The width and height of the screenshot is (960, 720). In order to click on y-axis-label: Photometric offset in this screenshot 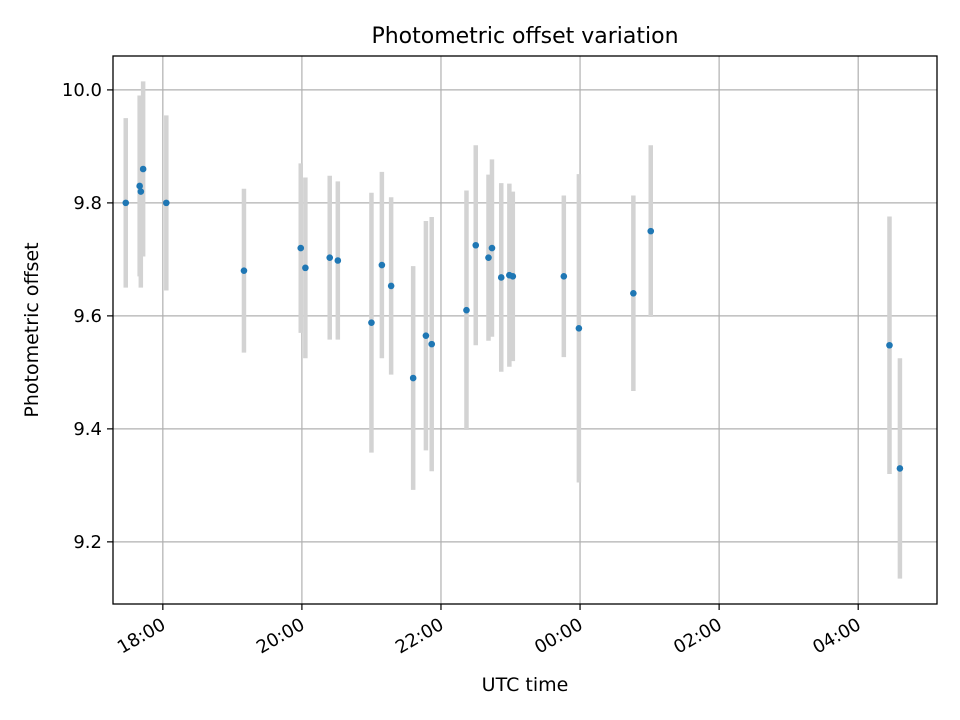, I will do `click(32, 329)`.